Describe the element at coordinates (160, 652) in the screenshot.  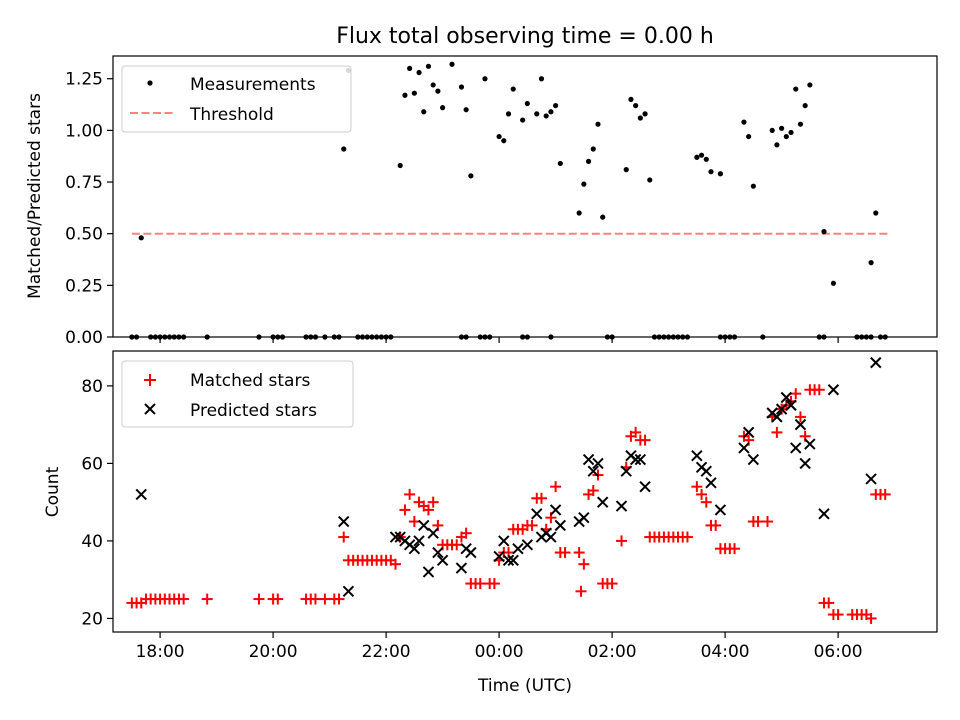
I see `count-x-tick-label: 18:00` at that location.